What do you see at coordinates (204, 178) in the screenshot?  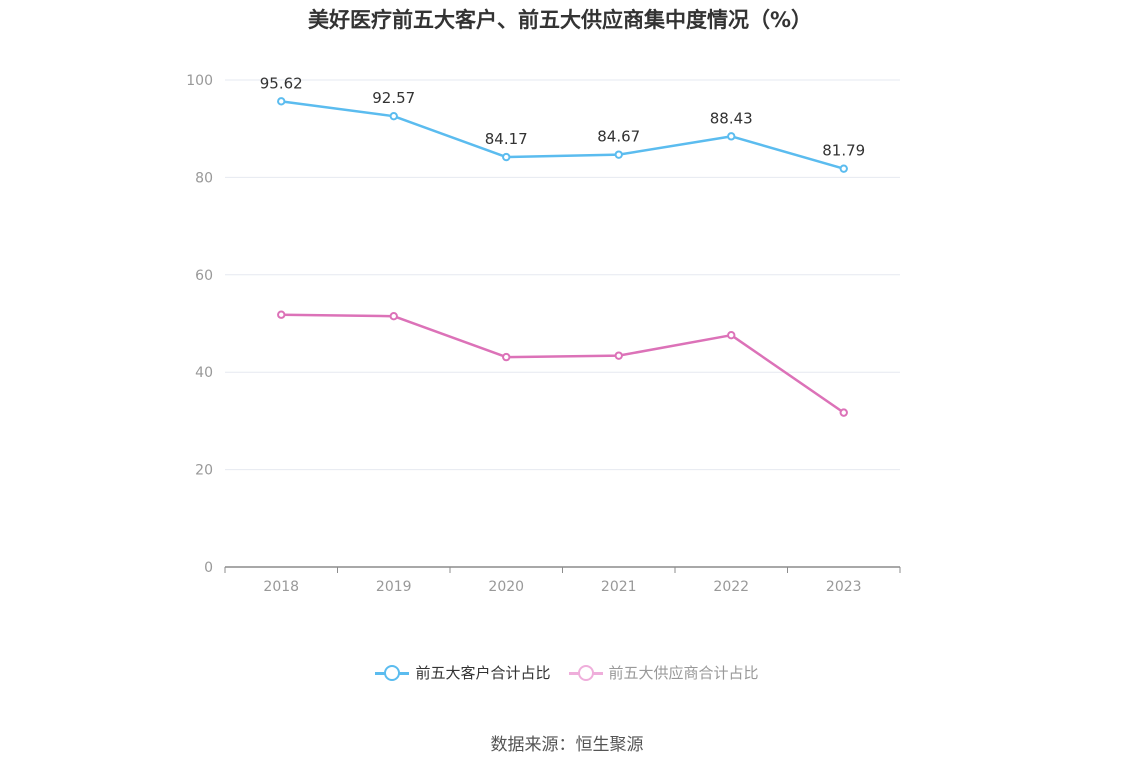 I see `y-tick-label: 80` at bounding box center [204, 178].